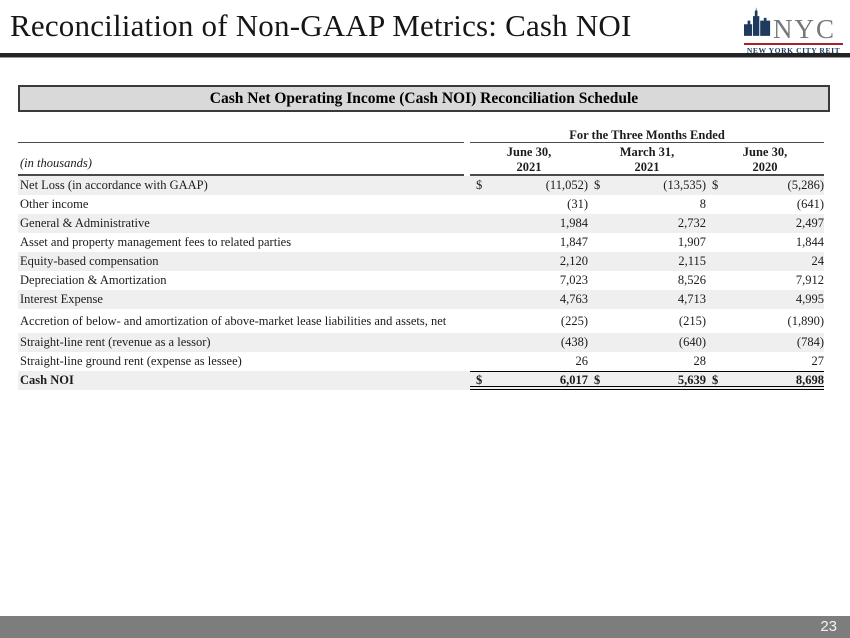 The image size is (850, 638). What do you see at coordinates (691, 223) in the screenshot?
I see `cell-value: 2,732` at bounding box center [691, 223].